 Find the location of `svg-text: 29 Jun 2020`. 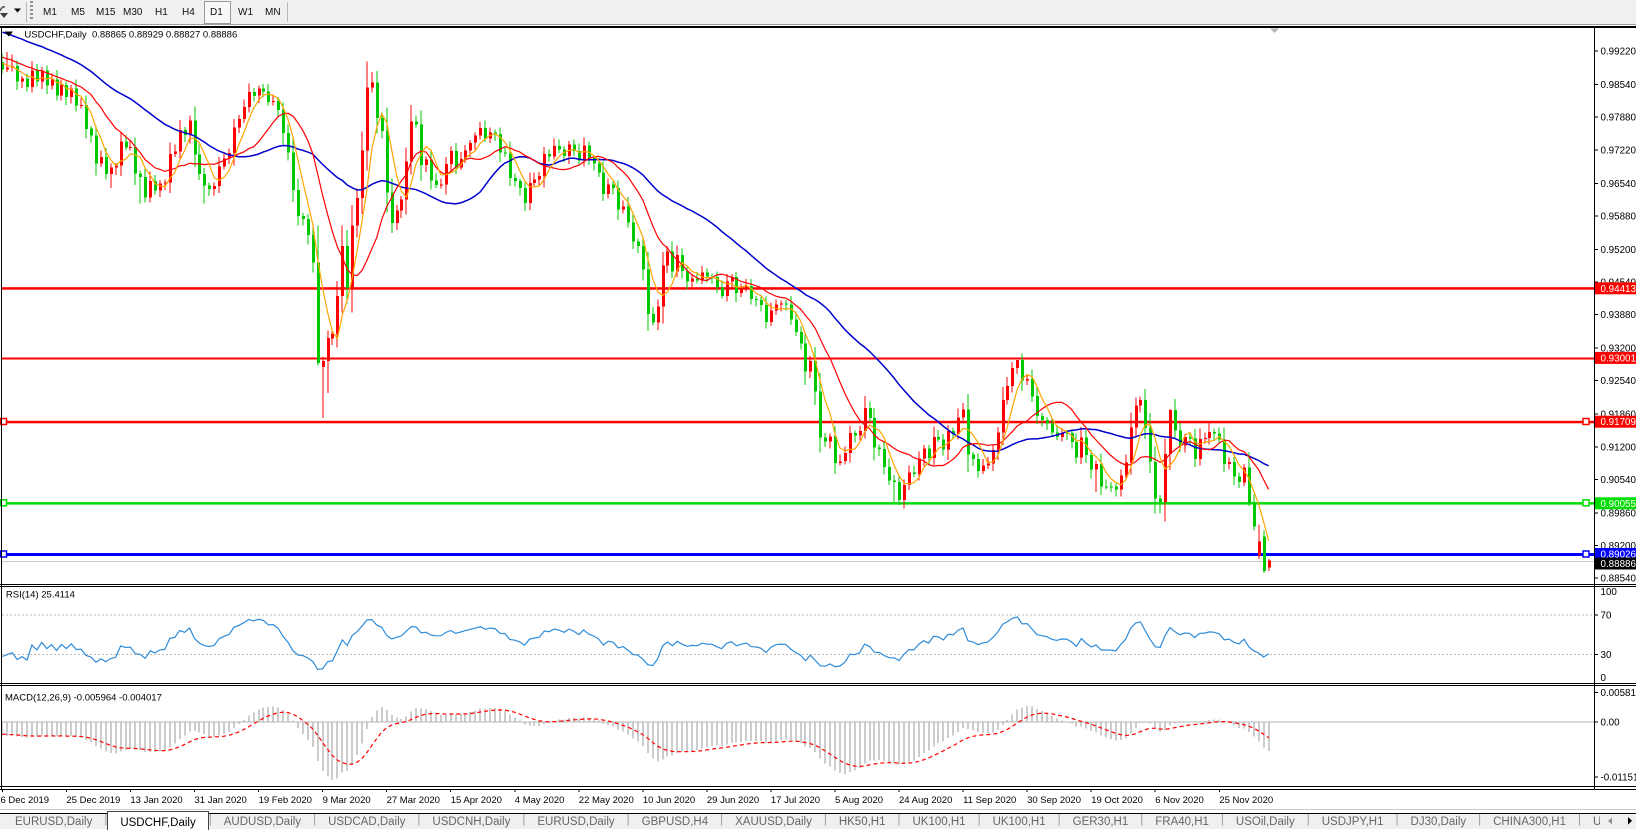

svg-text: 29 Jun 2020 is located at coordinates (733, 800).